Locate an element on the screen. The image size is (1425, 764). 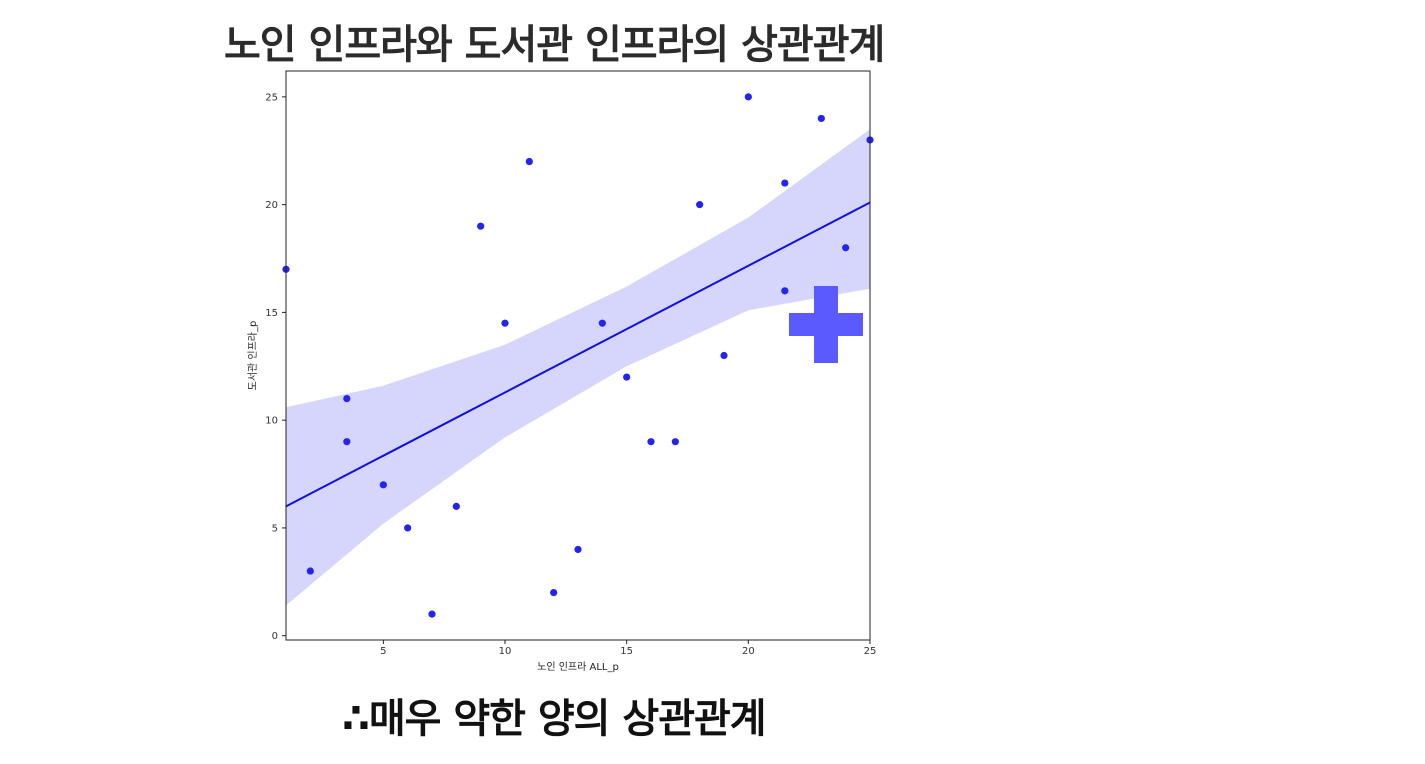
y-tick-label: 0 is located at coordinates (275, 636).